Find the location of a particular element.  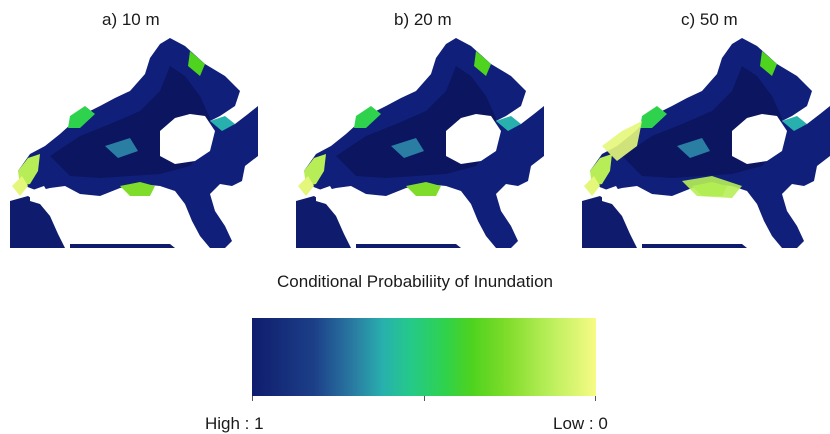

legend-low-label: Low : 0 is located at coordinates (580, 423).